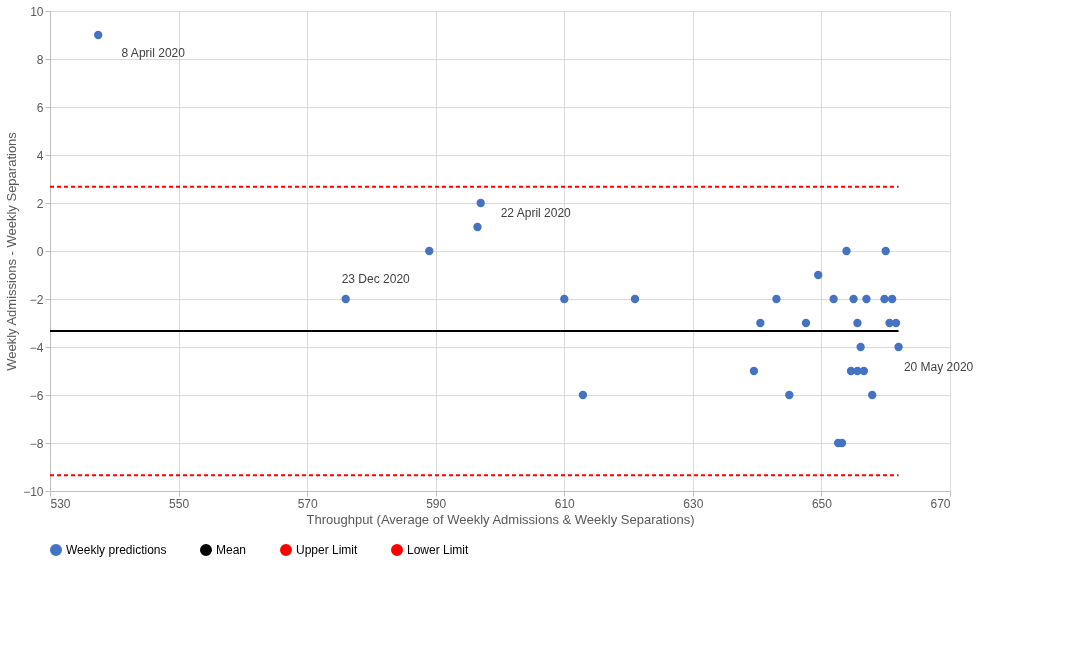  I want to click on y-tick-label: 10, so click(37, 11).